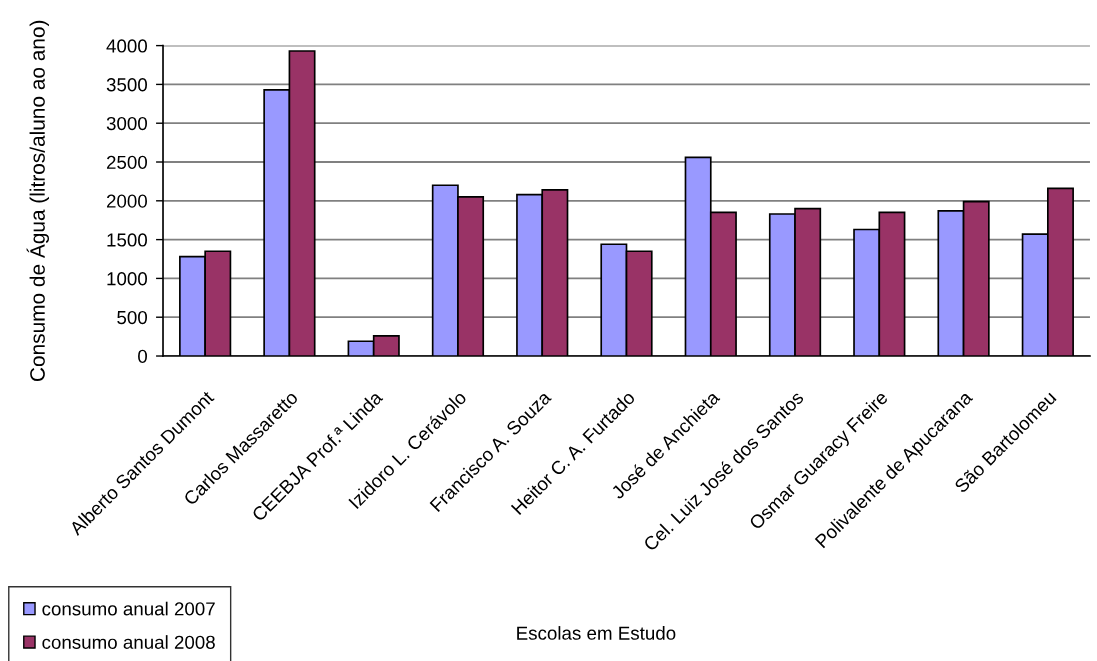 This screenshot has height=661, width=1097. Describe the element at coordinates (142, 356) in the screenshot. I see `y-tick-label: 0` at that location.